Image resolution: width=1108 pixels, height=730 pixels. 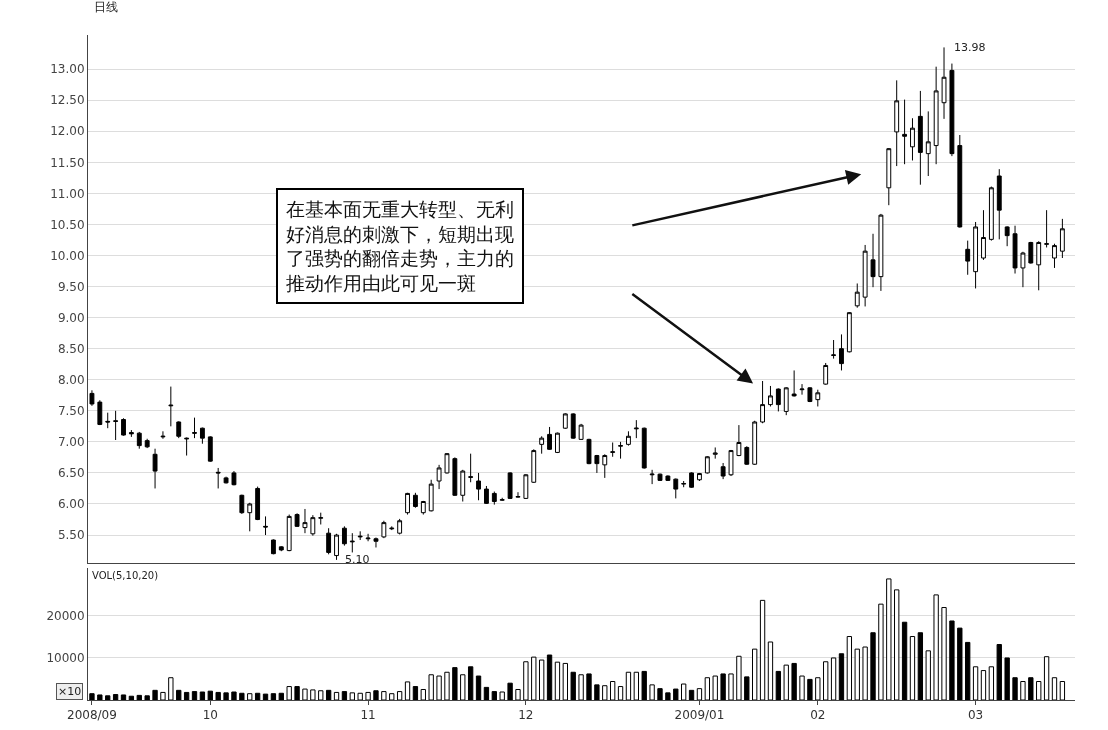 What do you see at coordinates (125, 575) in the screenshot?
I see `annotation: VOL(5,10,20)` at bounding box center [125, 575].